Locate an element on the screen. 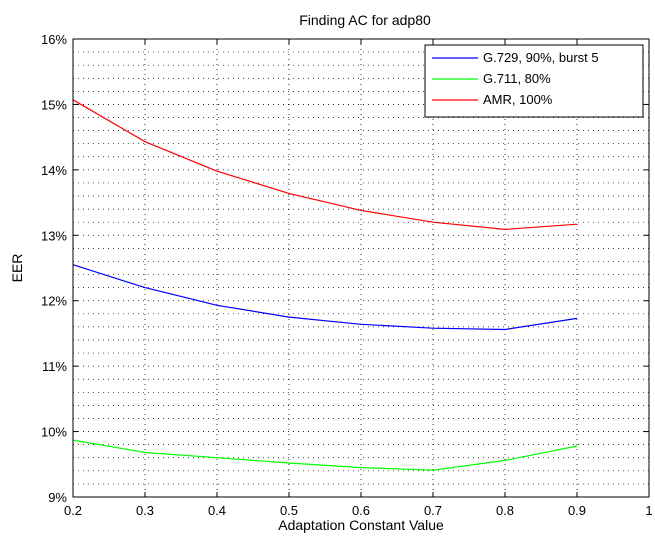 The width and height of the screenshot is (655, 538). y-tick-label: 14% is located at coordinates (54, 170).